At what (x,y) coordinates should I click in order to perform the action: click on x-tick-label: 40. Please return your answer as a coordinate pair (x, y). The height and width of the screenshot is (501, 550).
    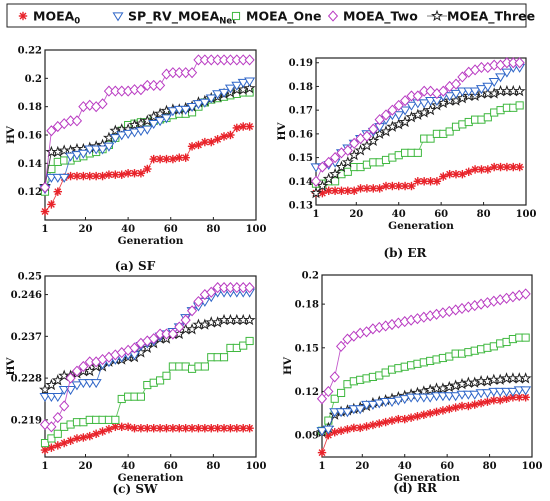
    Looking at the image, I should click on (399, 214).